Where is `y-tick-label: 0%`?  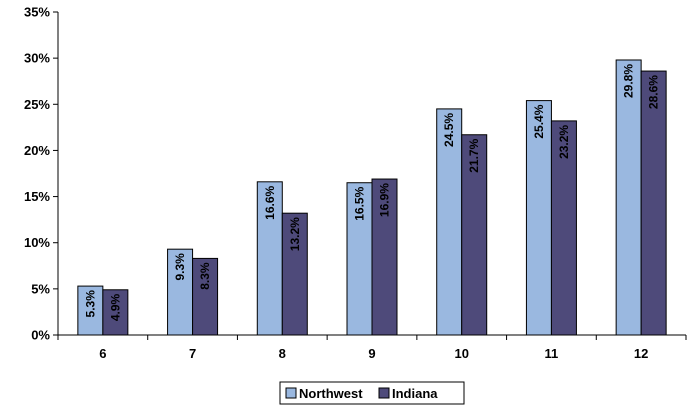 y-tick-label: 0% is located at coordinates (40, 335).